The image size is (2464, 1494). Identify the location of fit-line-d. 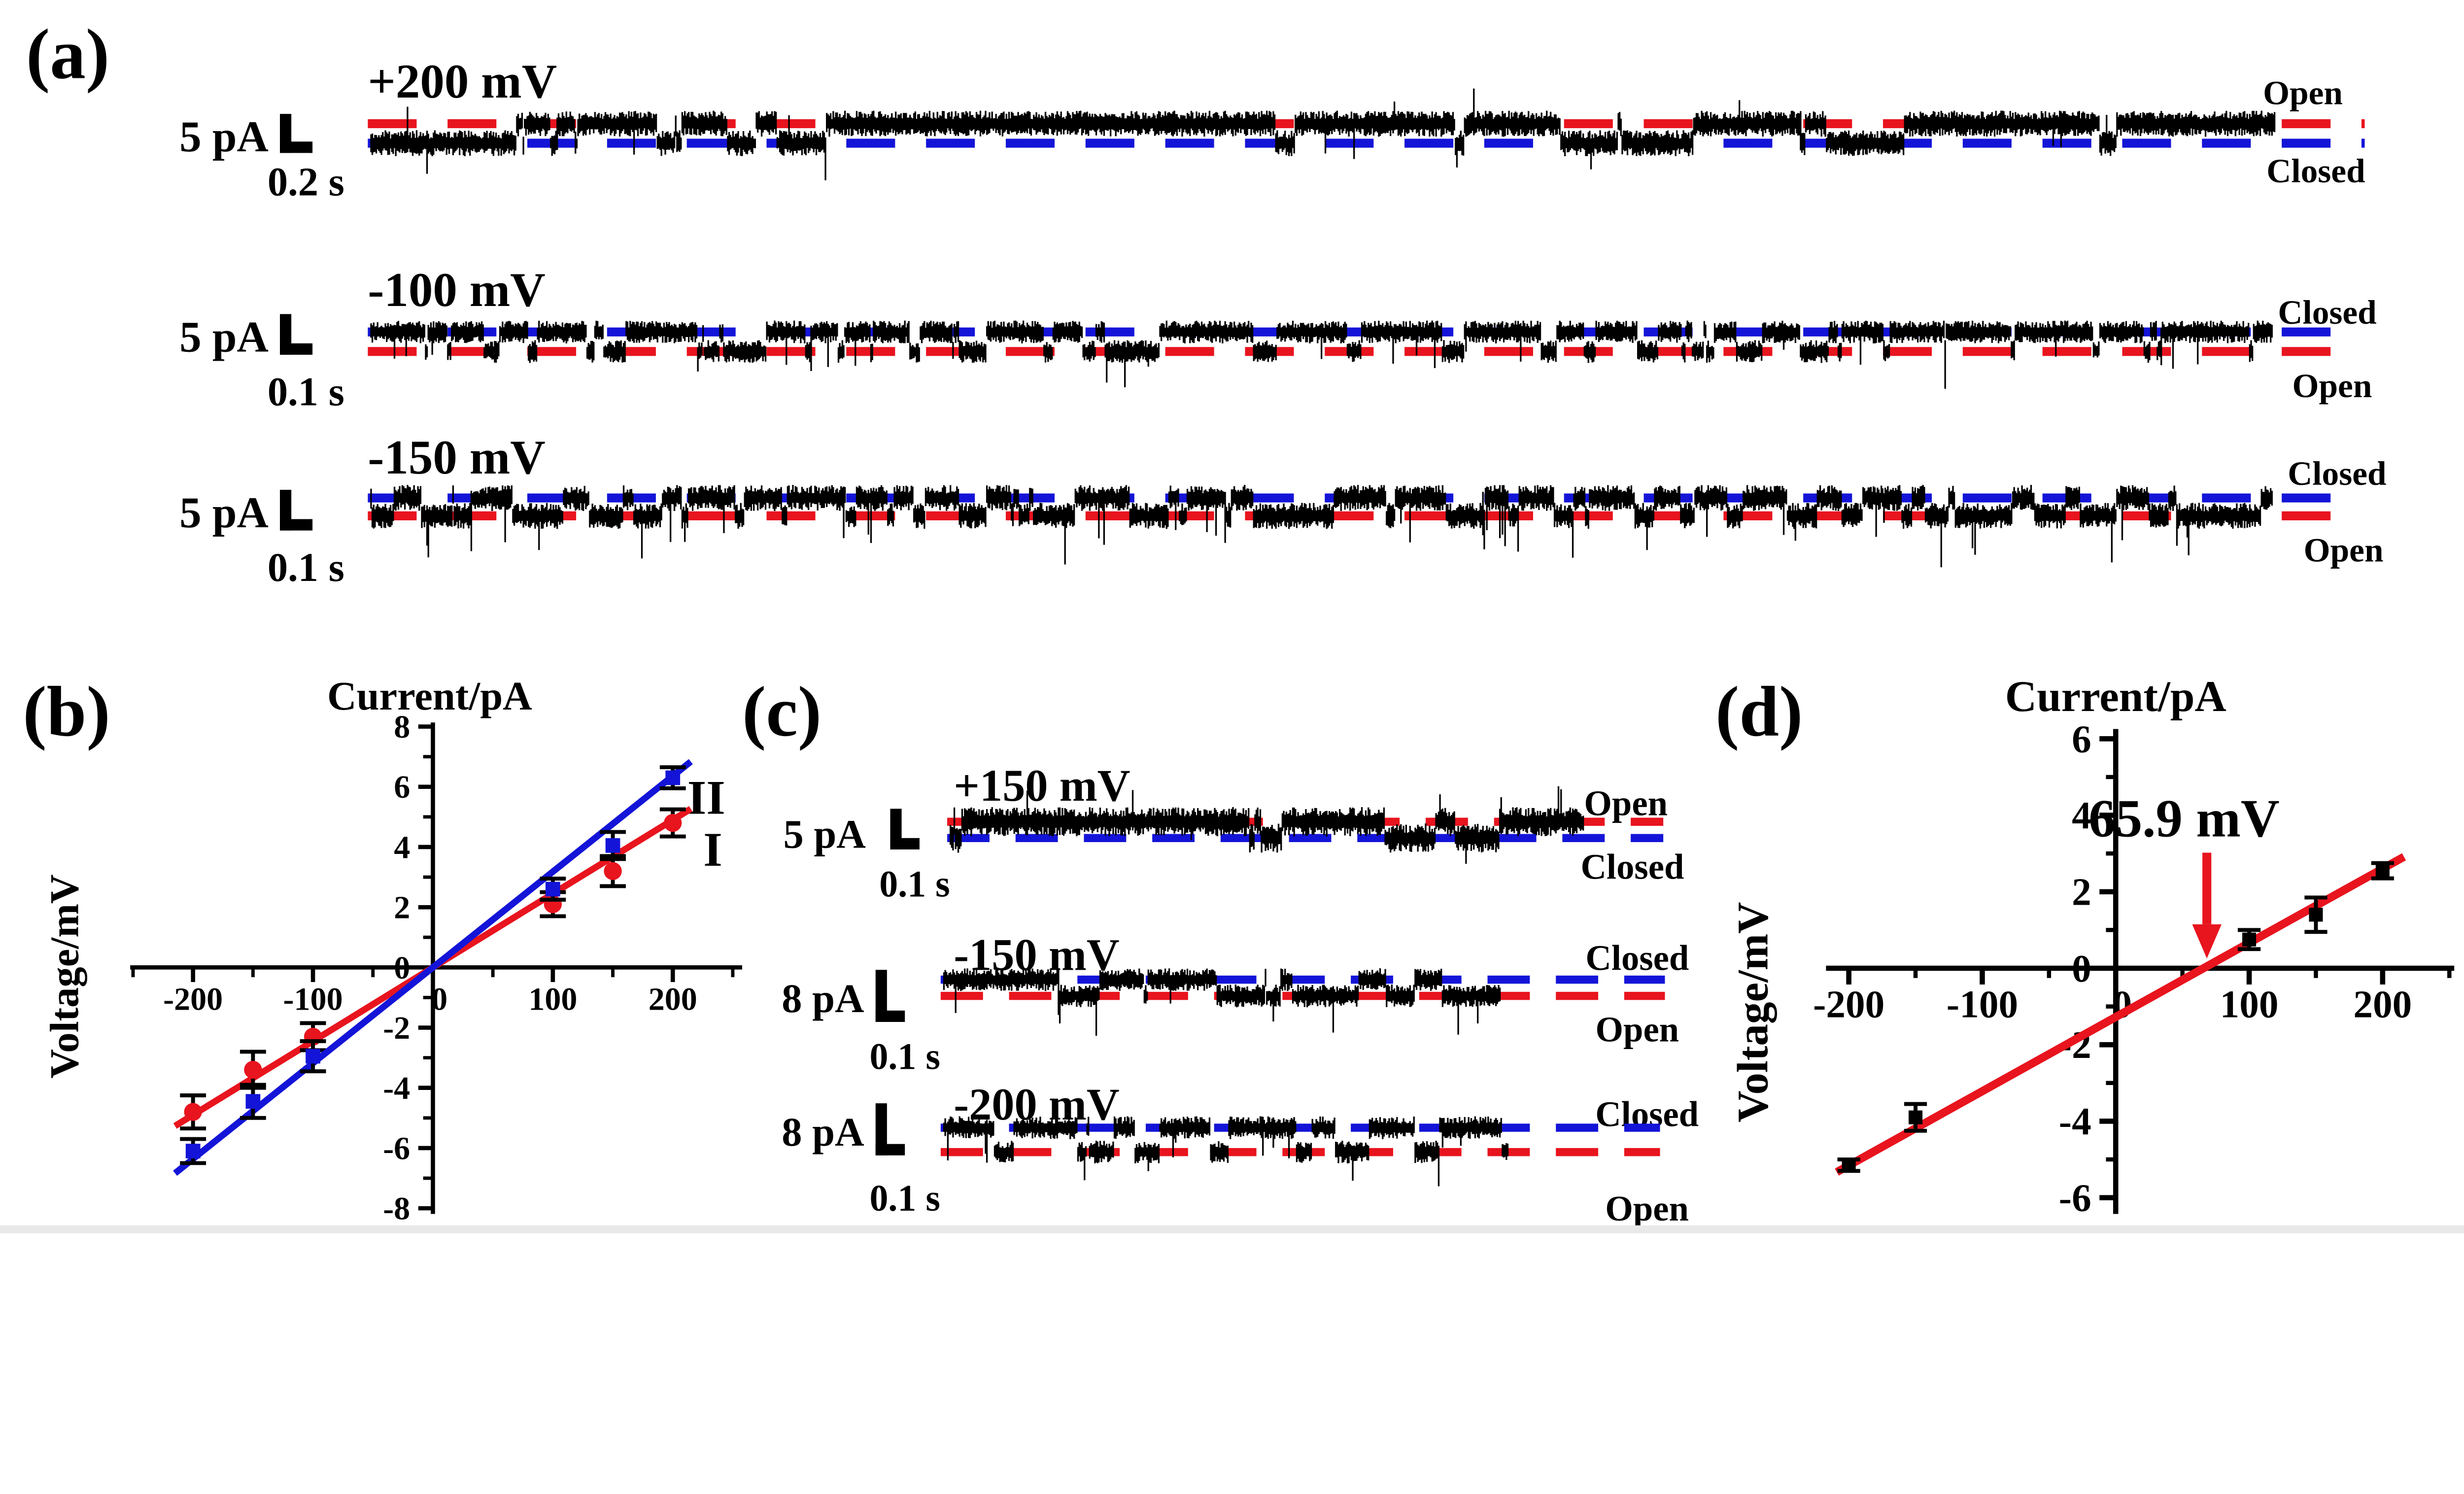
(2120, 1014).